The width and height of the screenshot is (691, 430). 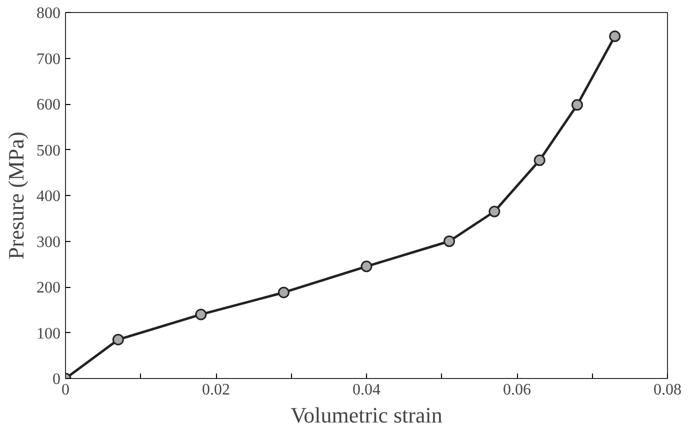 I want to click on x-tick-label: 0.08, so click(x=668, y=390).